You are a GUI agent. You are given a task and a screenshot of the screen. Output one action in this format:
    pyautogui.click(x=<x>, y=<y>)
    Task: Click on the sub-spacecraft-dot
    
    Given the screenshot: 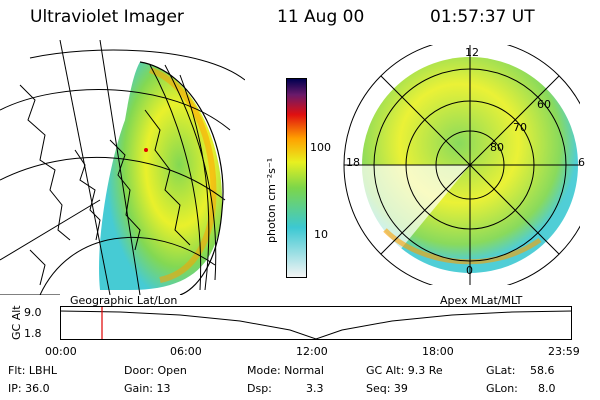 What is the action you would take?
    pyautogui.click(x=146, y=150)
    